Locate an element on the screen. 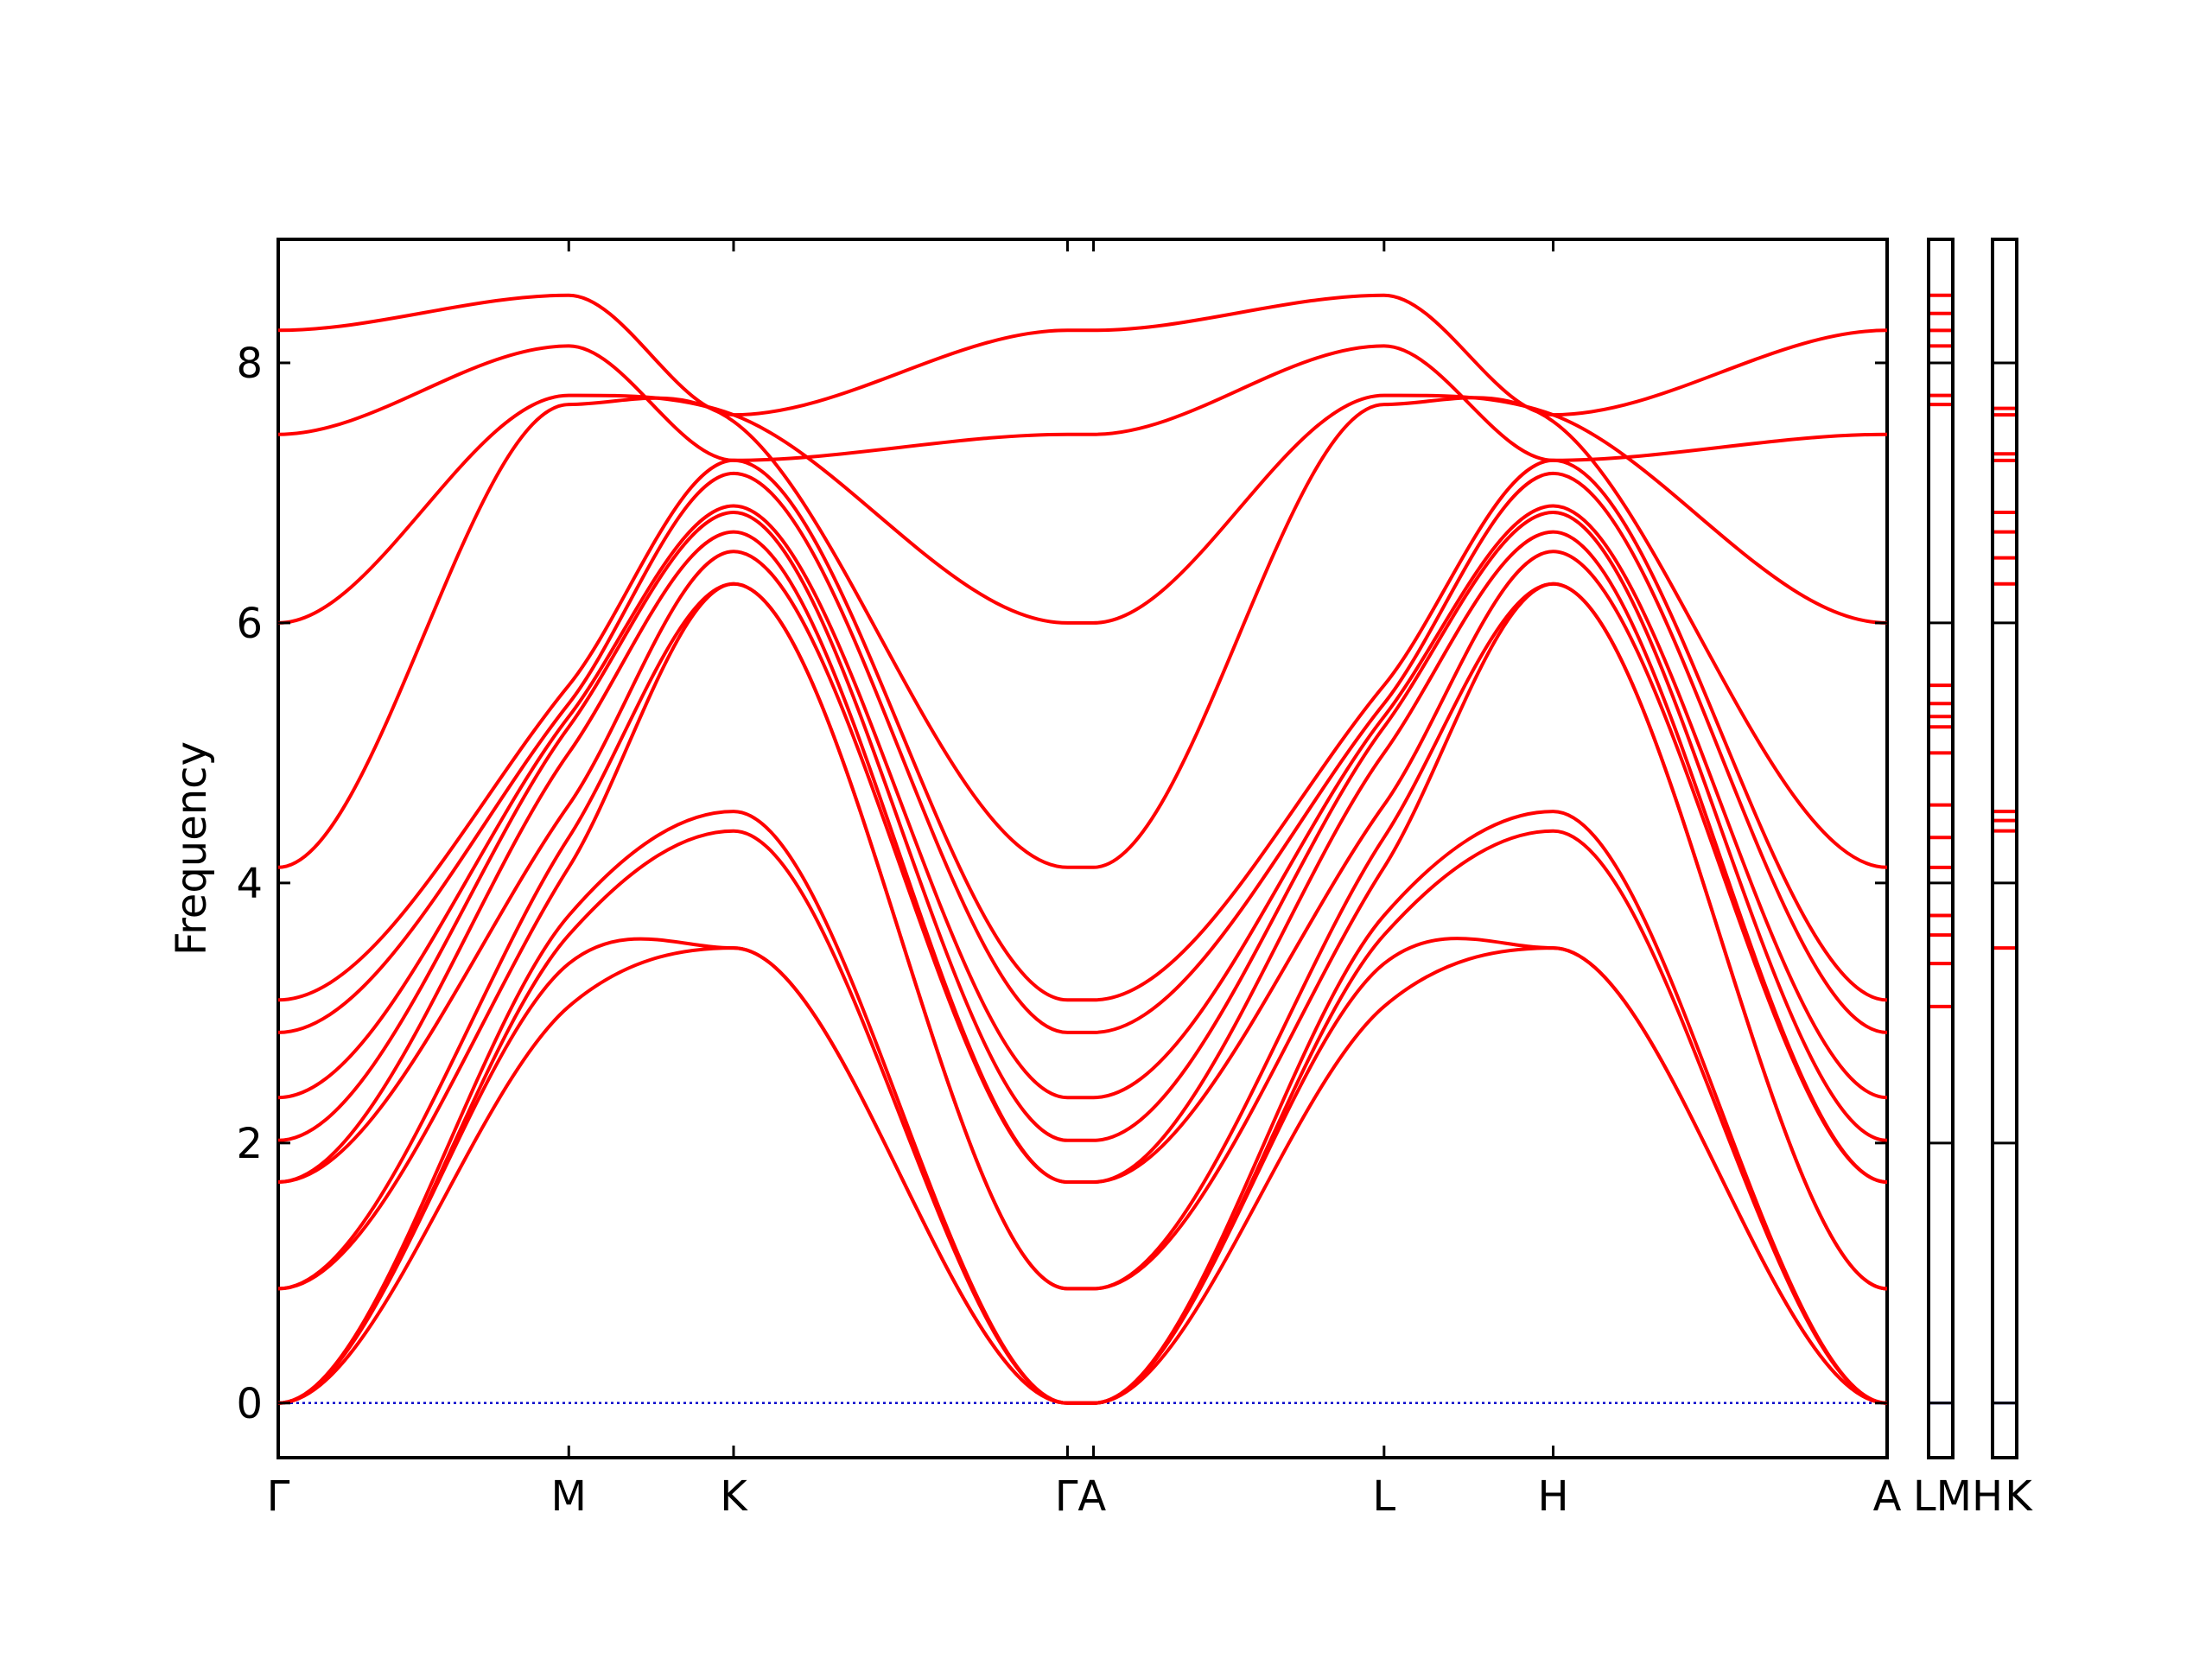 This screenshot has width=2212, height=1659. y-tick-label-2: 4 is located at coordinates (249, 884).